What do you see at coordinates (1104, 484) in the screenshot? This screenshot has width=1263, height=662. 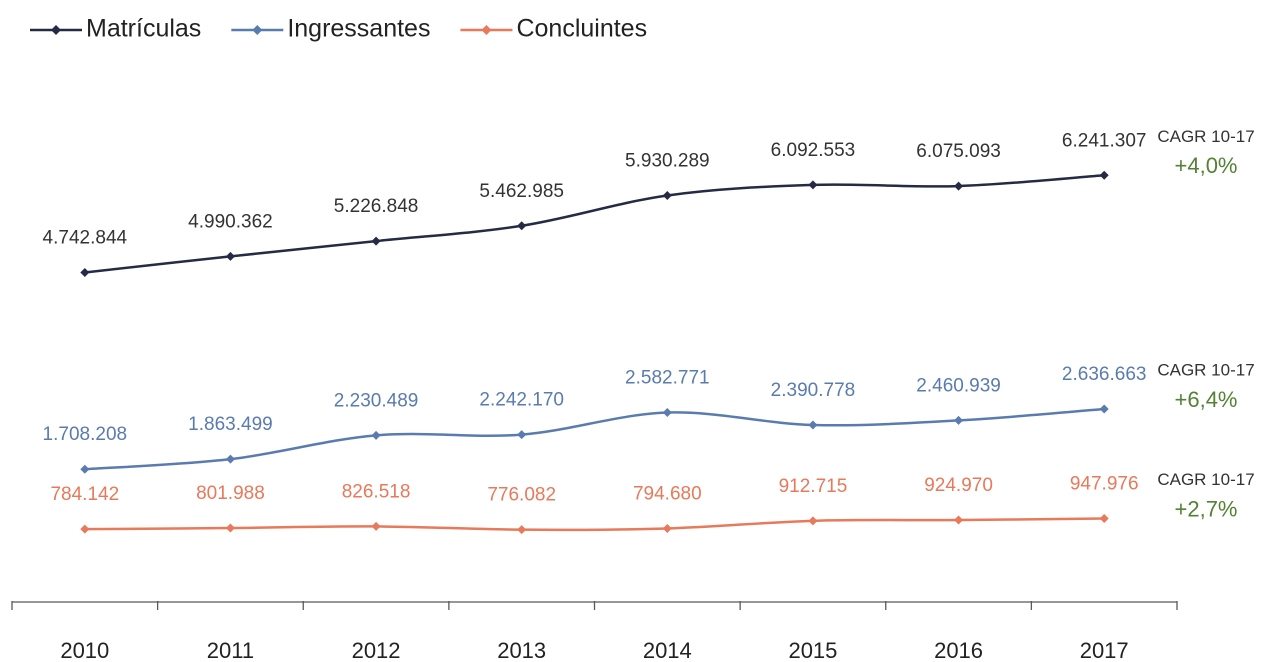 I see `data-label: 947.976` at bounding box center [1104, 484].